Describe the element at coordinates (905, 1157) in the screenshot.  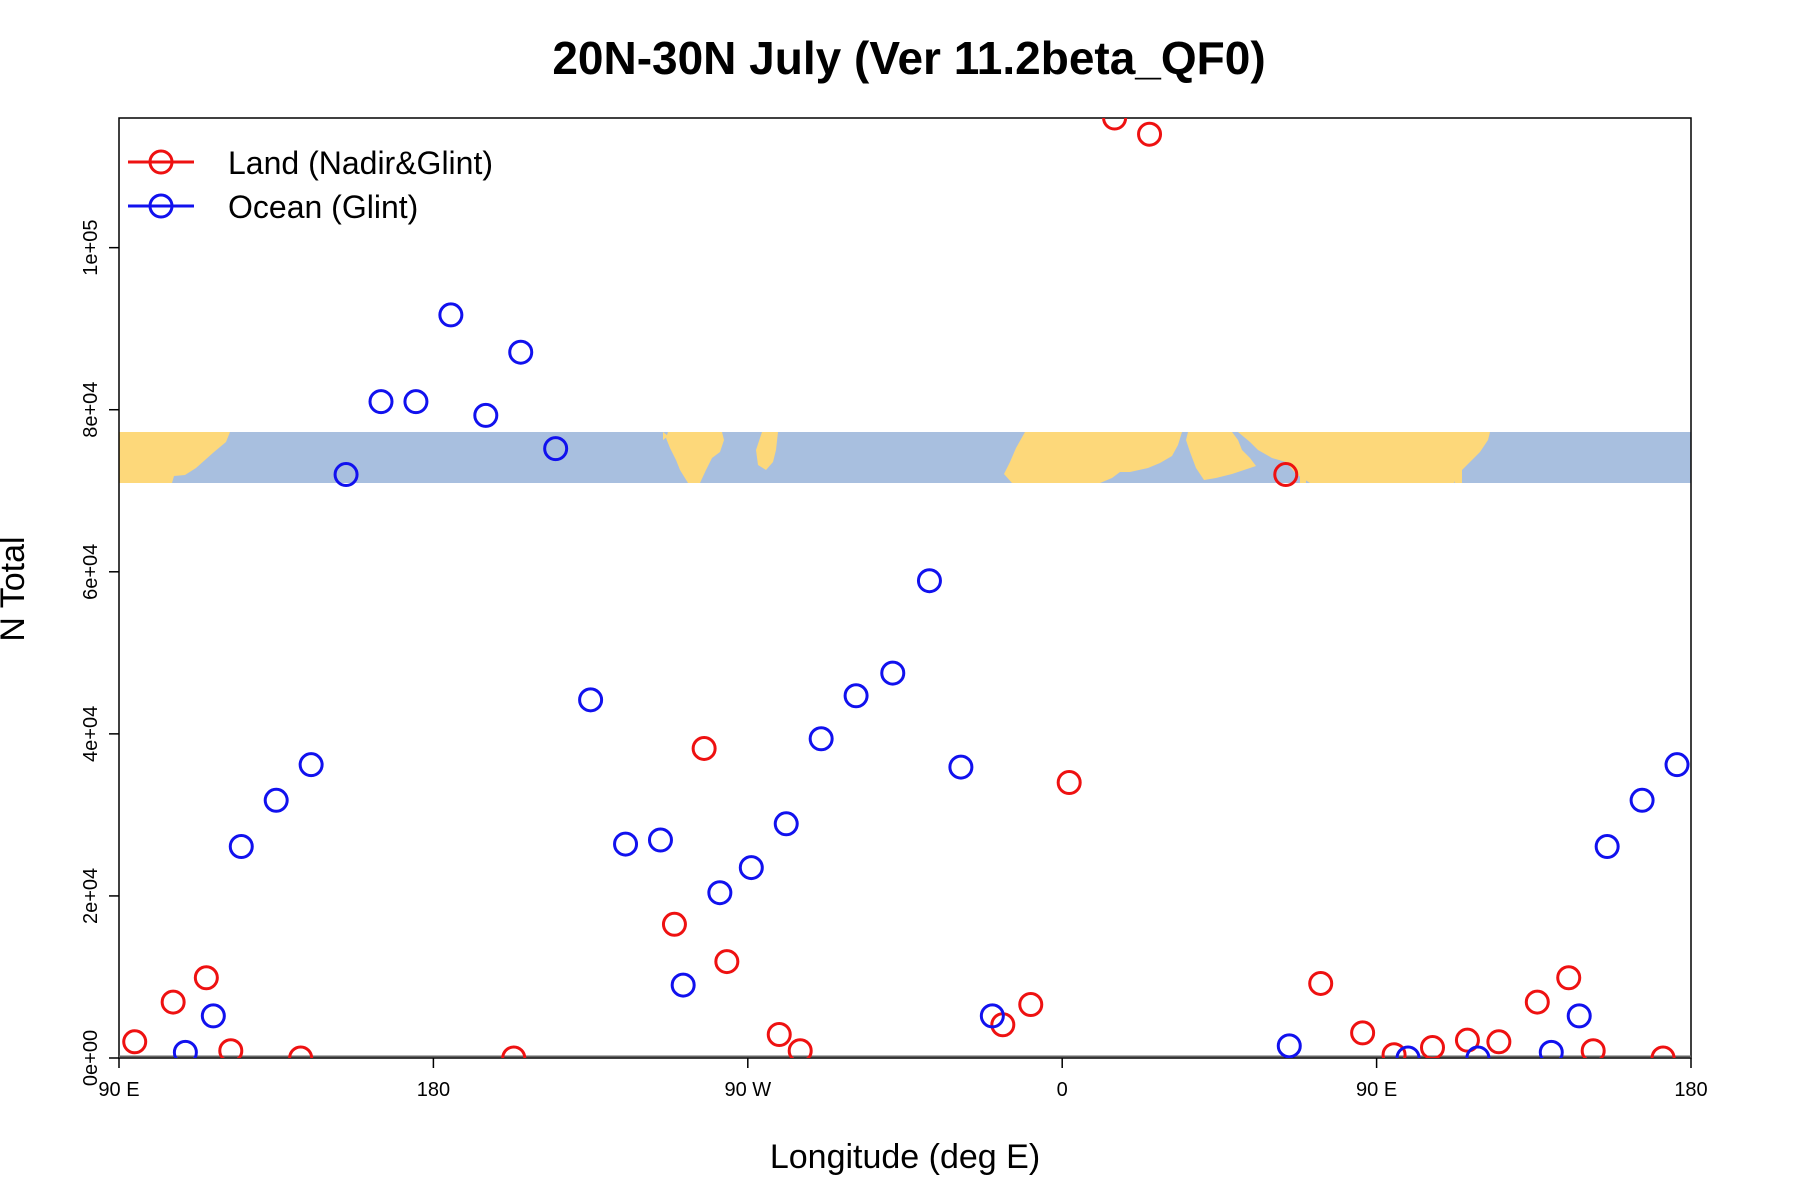
I see `x-axis-label: Longitude (deg E)` at that location.